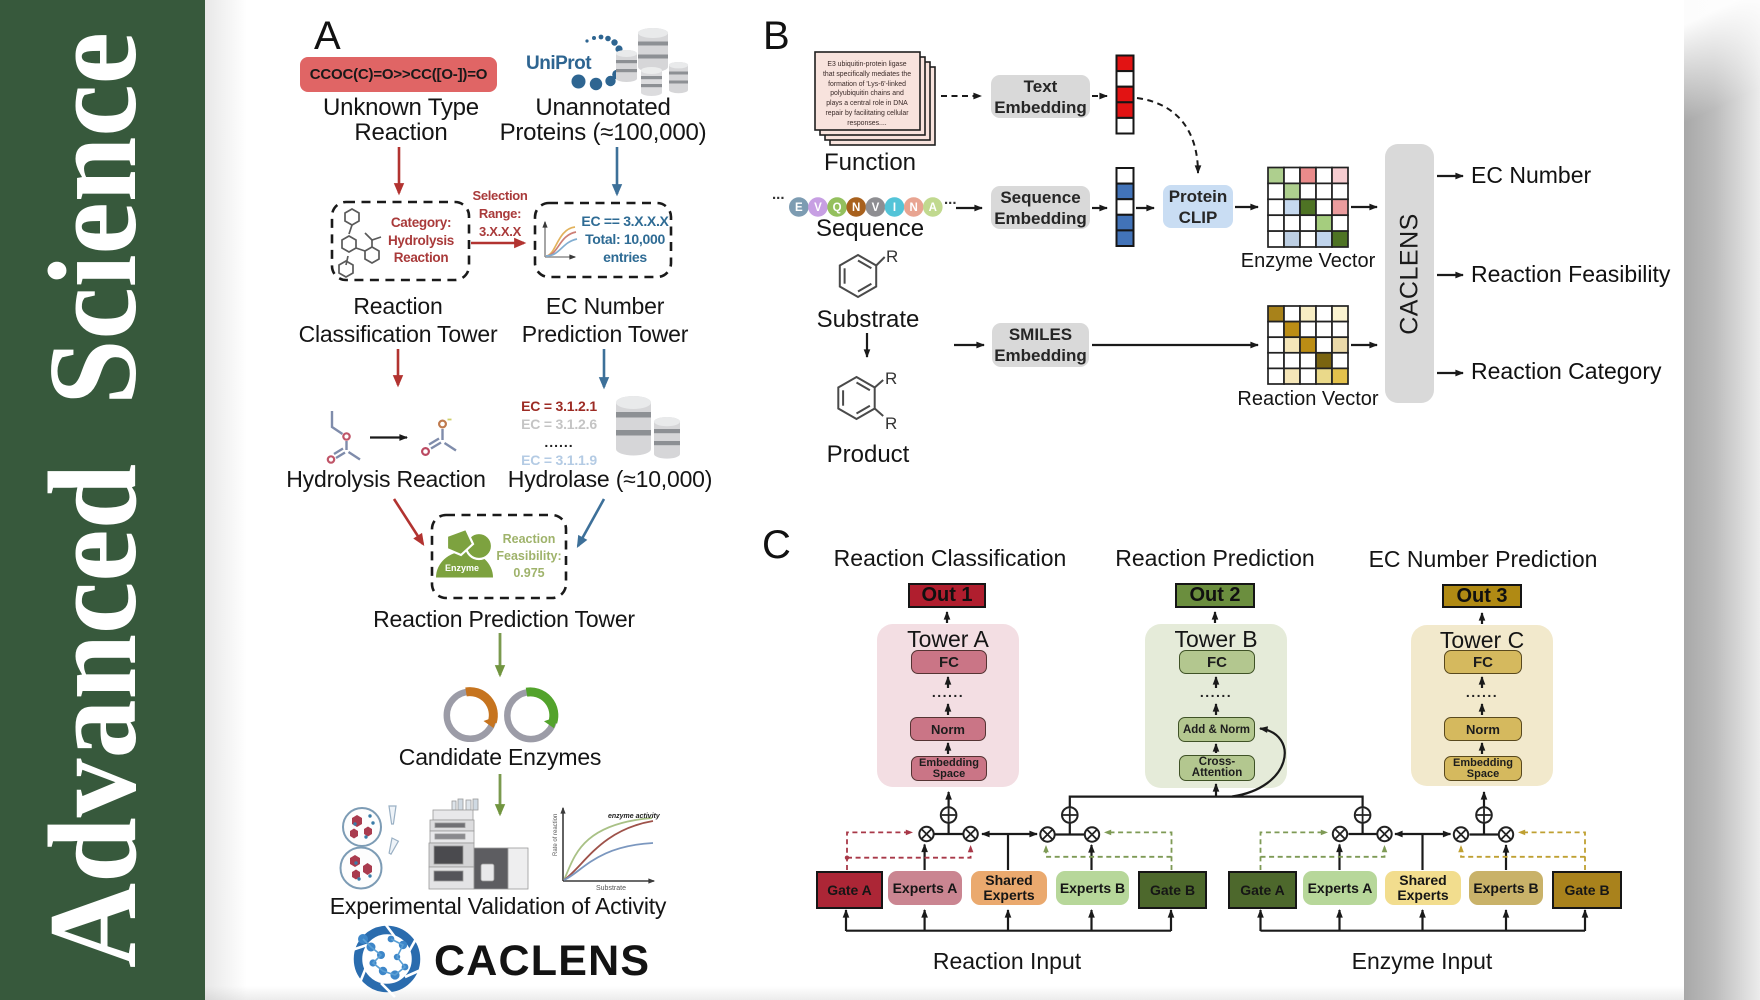 The height and width of the screenshot is (1000, 1760). I want to click on svg-text: I, so click(894, 208).